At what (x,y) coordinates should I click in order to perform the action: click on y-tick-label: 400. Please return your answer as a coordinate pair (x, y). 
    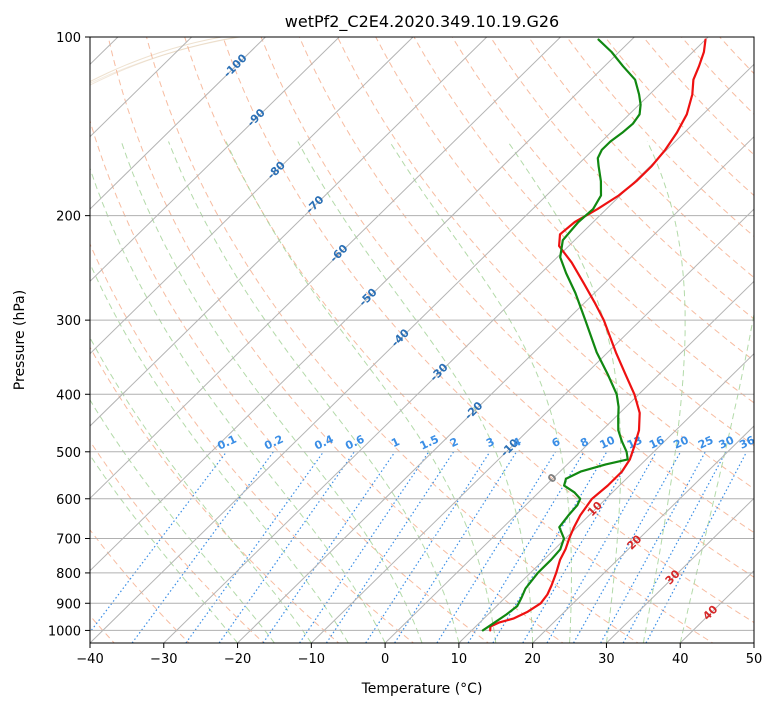
    Looking at the image, I should click on (68, 395).